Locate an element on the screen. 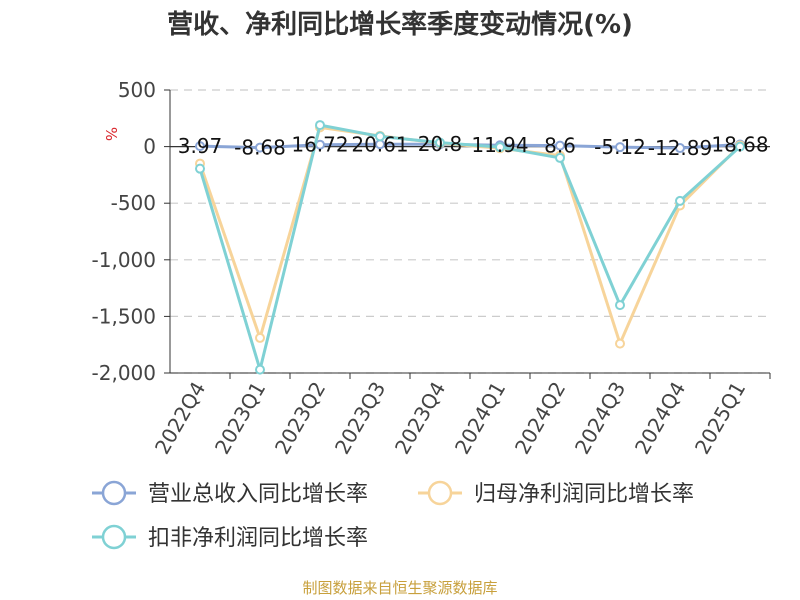 The width and height of the screenshot is (800, 600). data-label: 8.6 is located at coordinates (560, 146).